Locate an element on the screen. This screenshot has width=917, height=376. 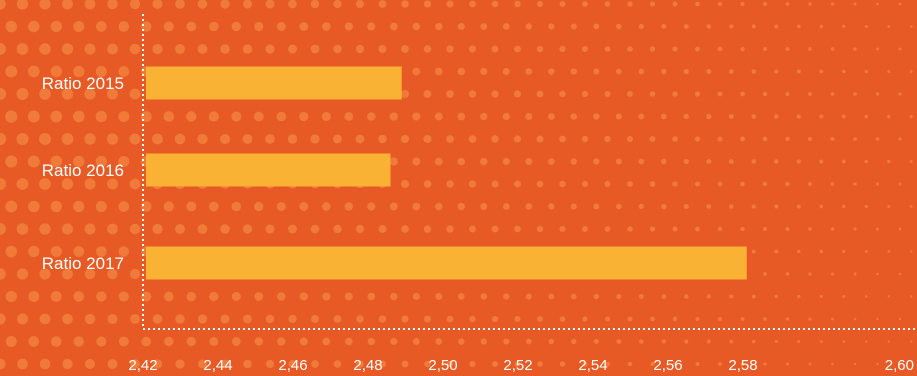
x-tick-label: 2,42 is located at coordinates (142, 365).